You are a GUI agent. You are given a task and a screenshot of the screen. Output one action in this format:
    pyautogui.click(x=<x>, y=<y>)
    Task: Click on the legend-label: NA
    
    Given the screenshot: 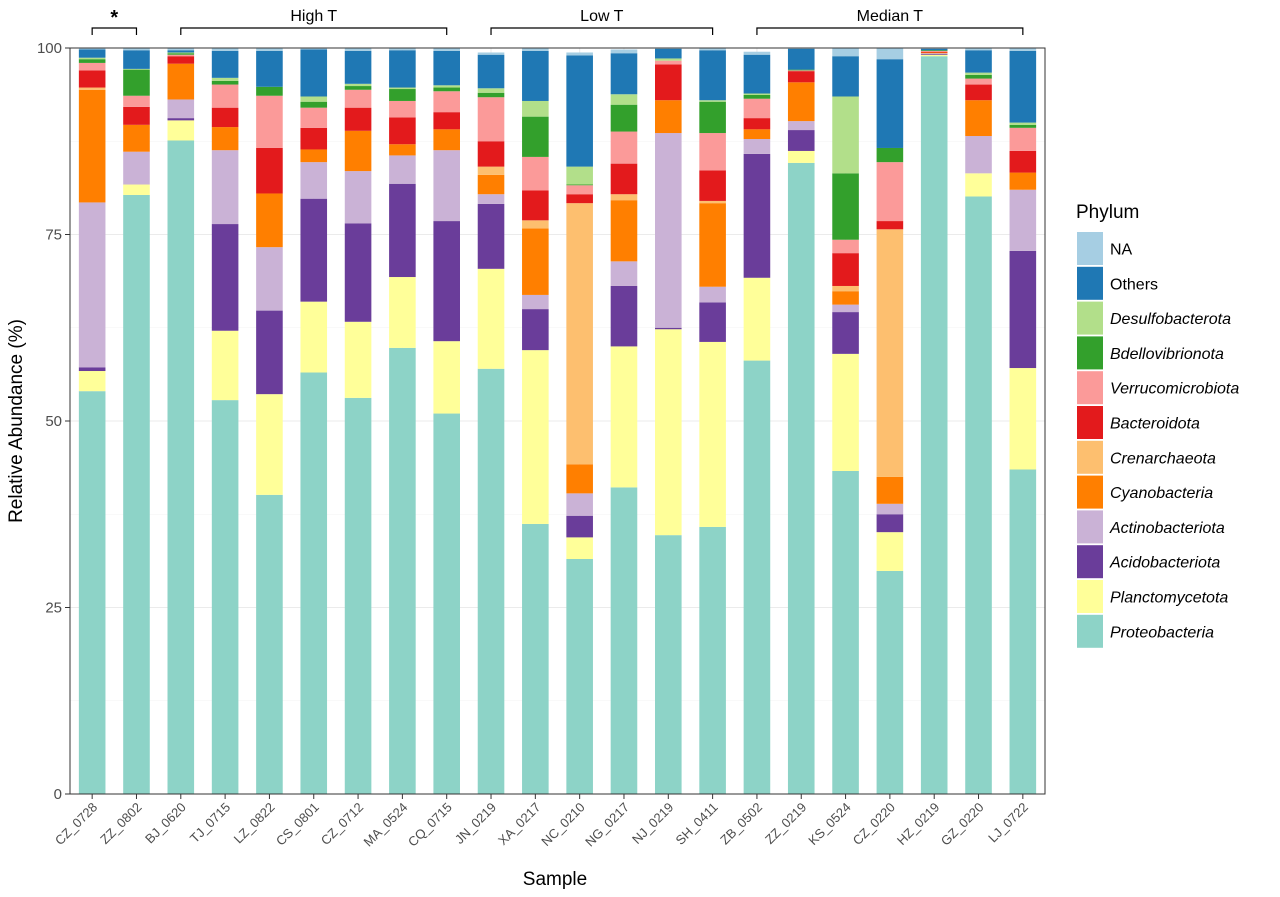 What is the action you would take?
    pyautogui.click(x=1121, y=250)
    